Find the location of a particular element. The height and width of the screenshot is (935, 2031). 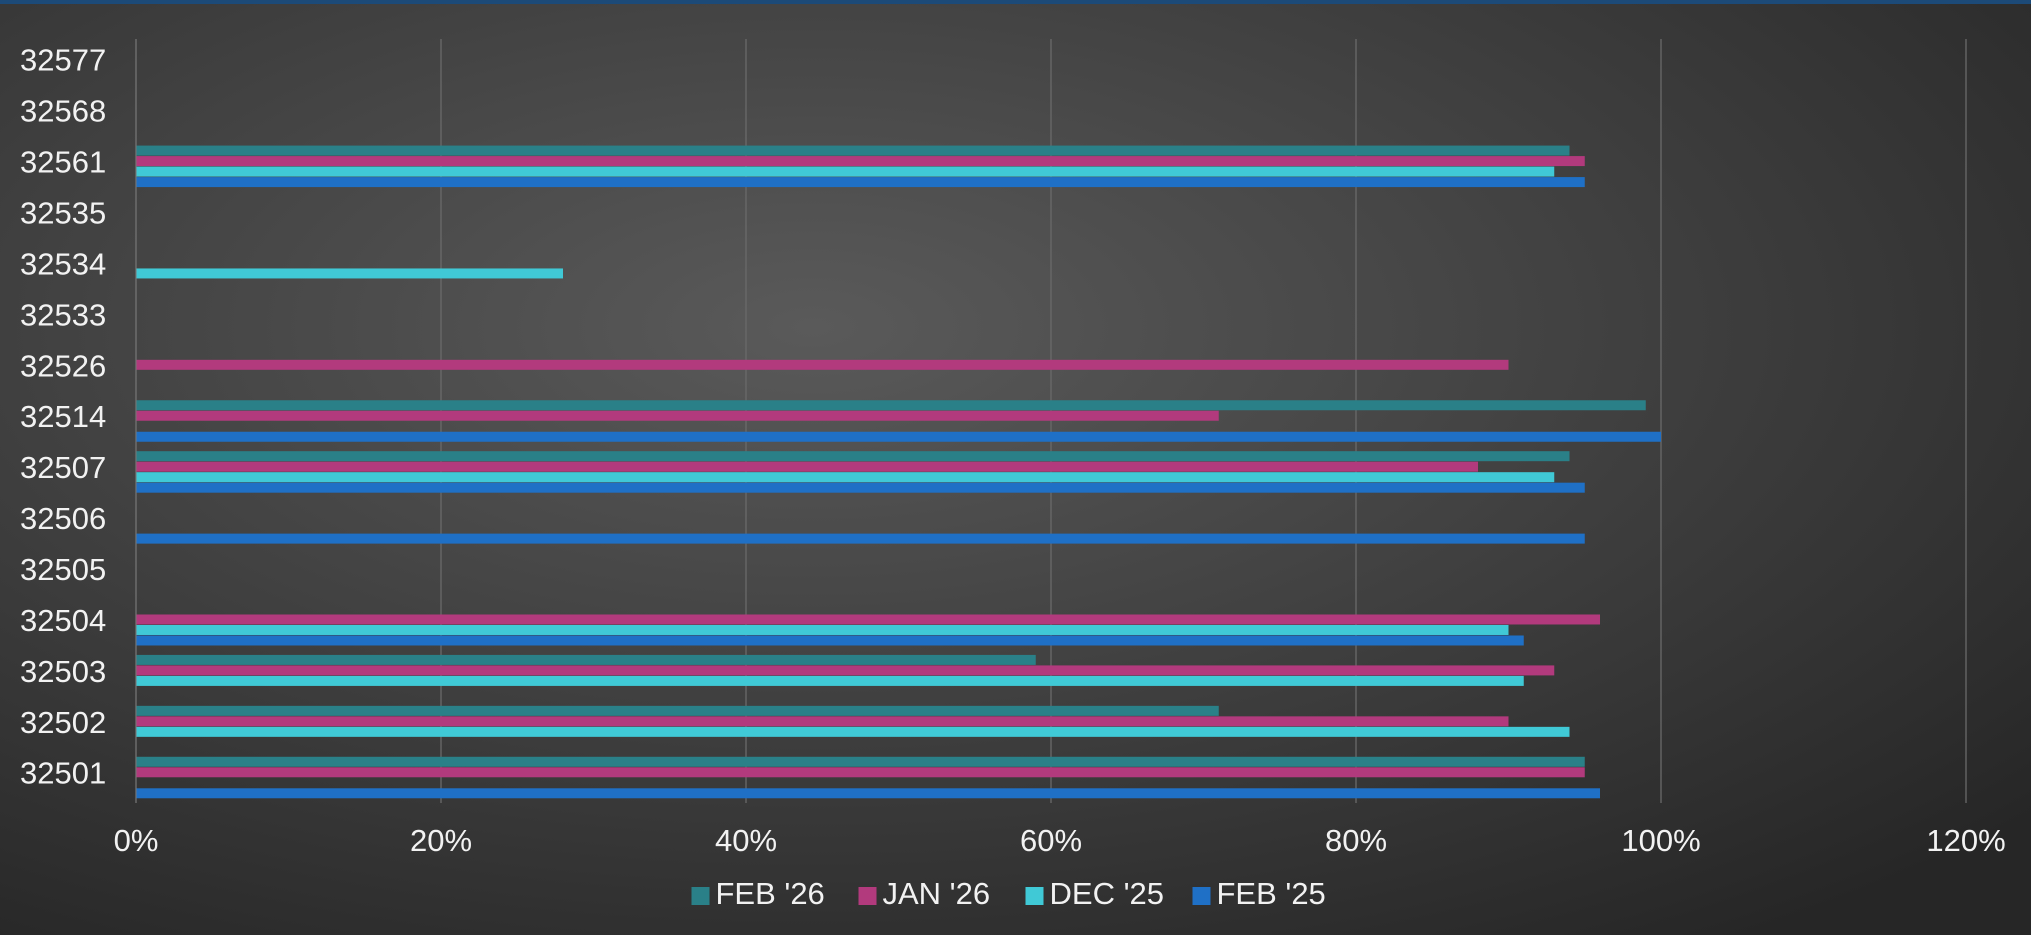

x-tick-label: 80% is located at coordinates (1356, 840).